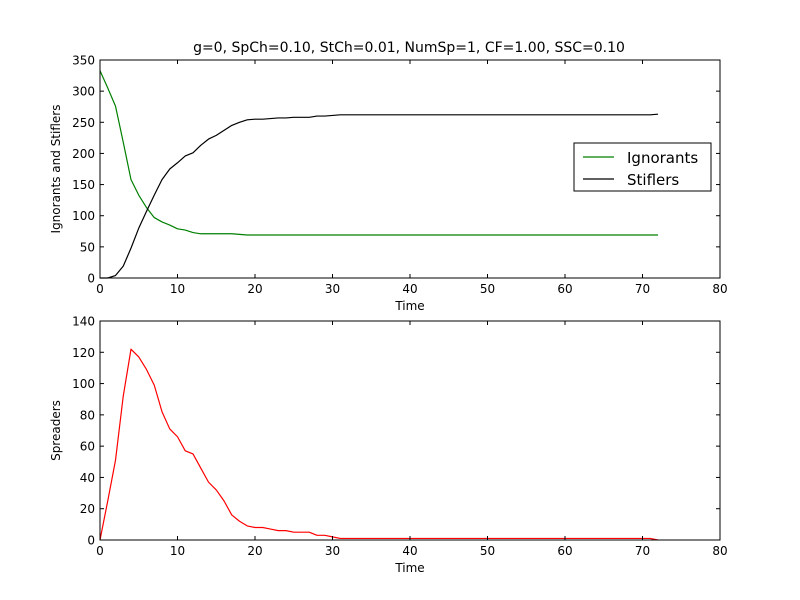 The width and height of the screenshot is (800, 600). What do you see at coordinates (662, 158) in the screenshot?
I see `legend-label-ignorants: Ignorants` at bounding box center [662, 158].